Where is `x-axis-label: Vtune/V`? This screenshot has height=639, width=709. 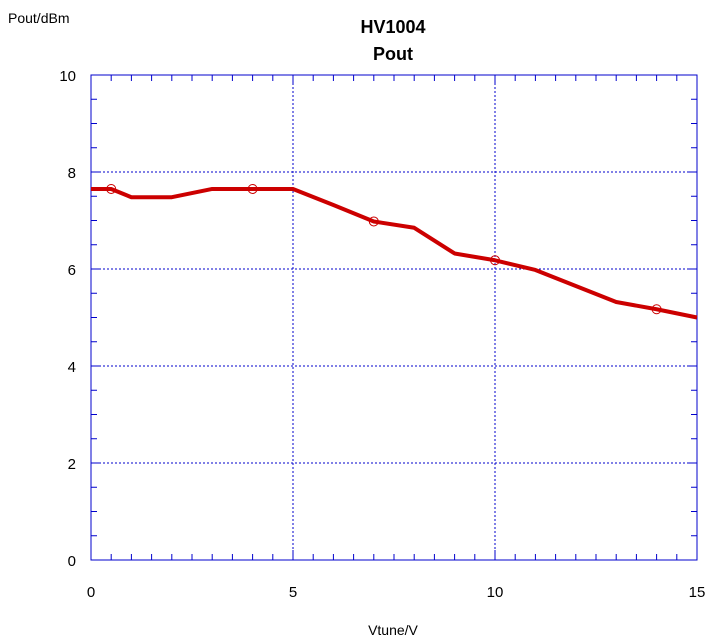 x-axis-label: Vtune/V is located at coordinates (393, 630).